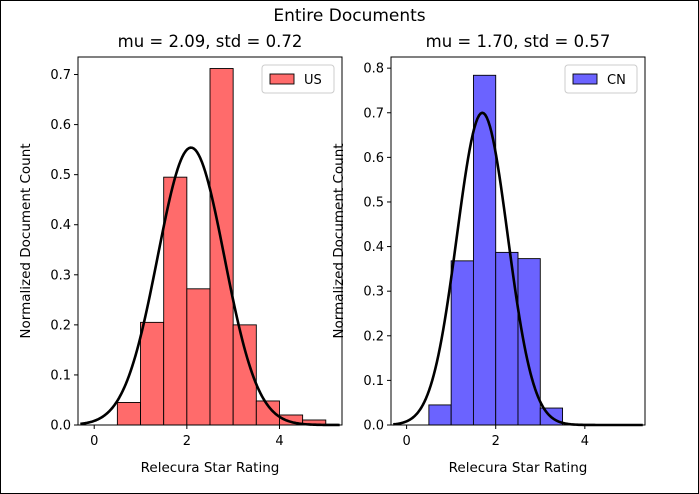 The image size is (699, 494). I want to click on legend-label: US, so click(313, 80).